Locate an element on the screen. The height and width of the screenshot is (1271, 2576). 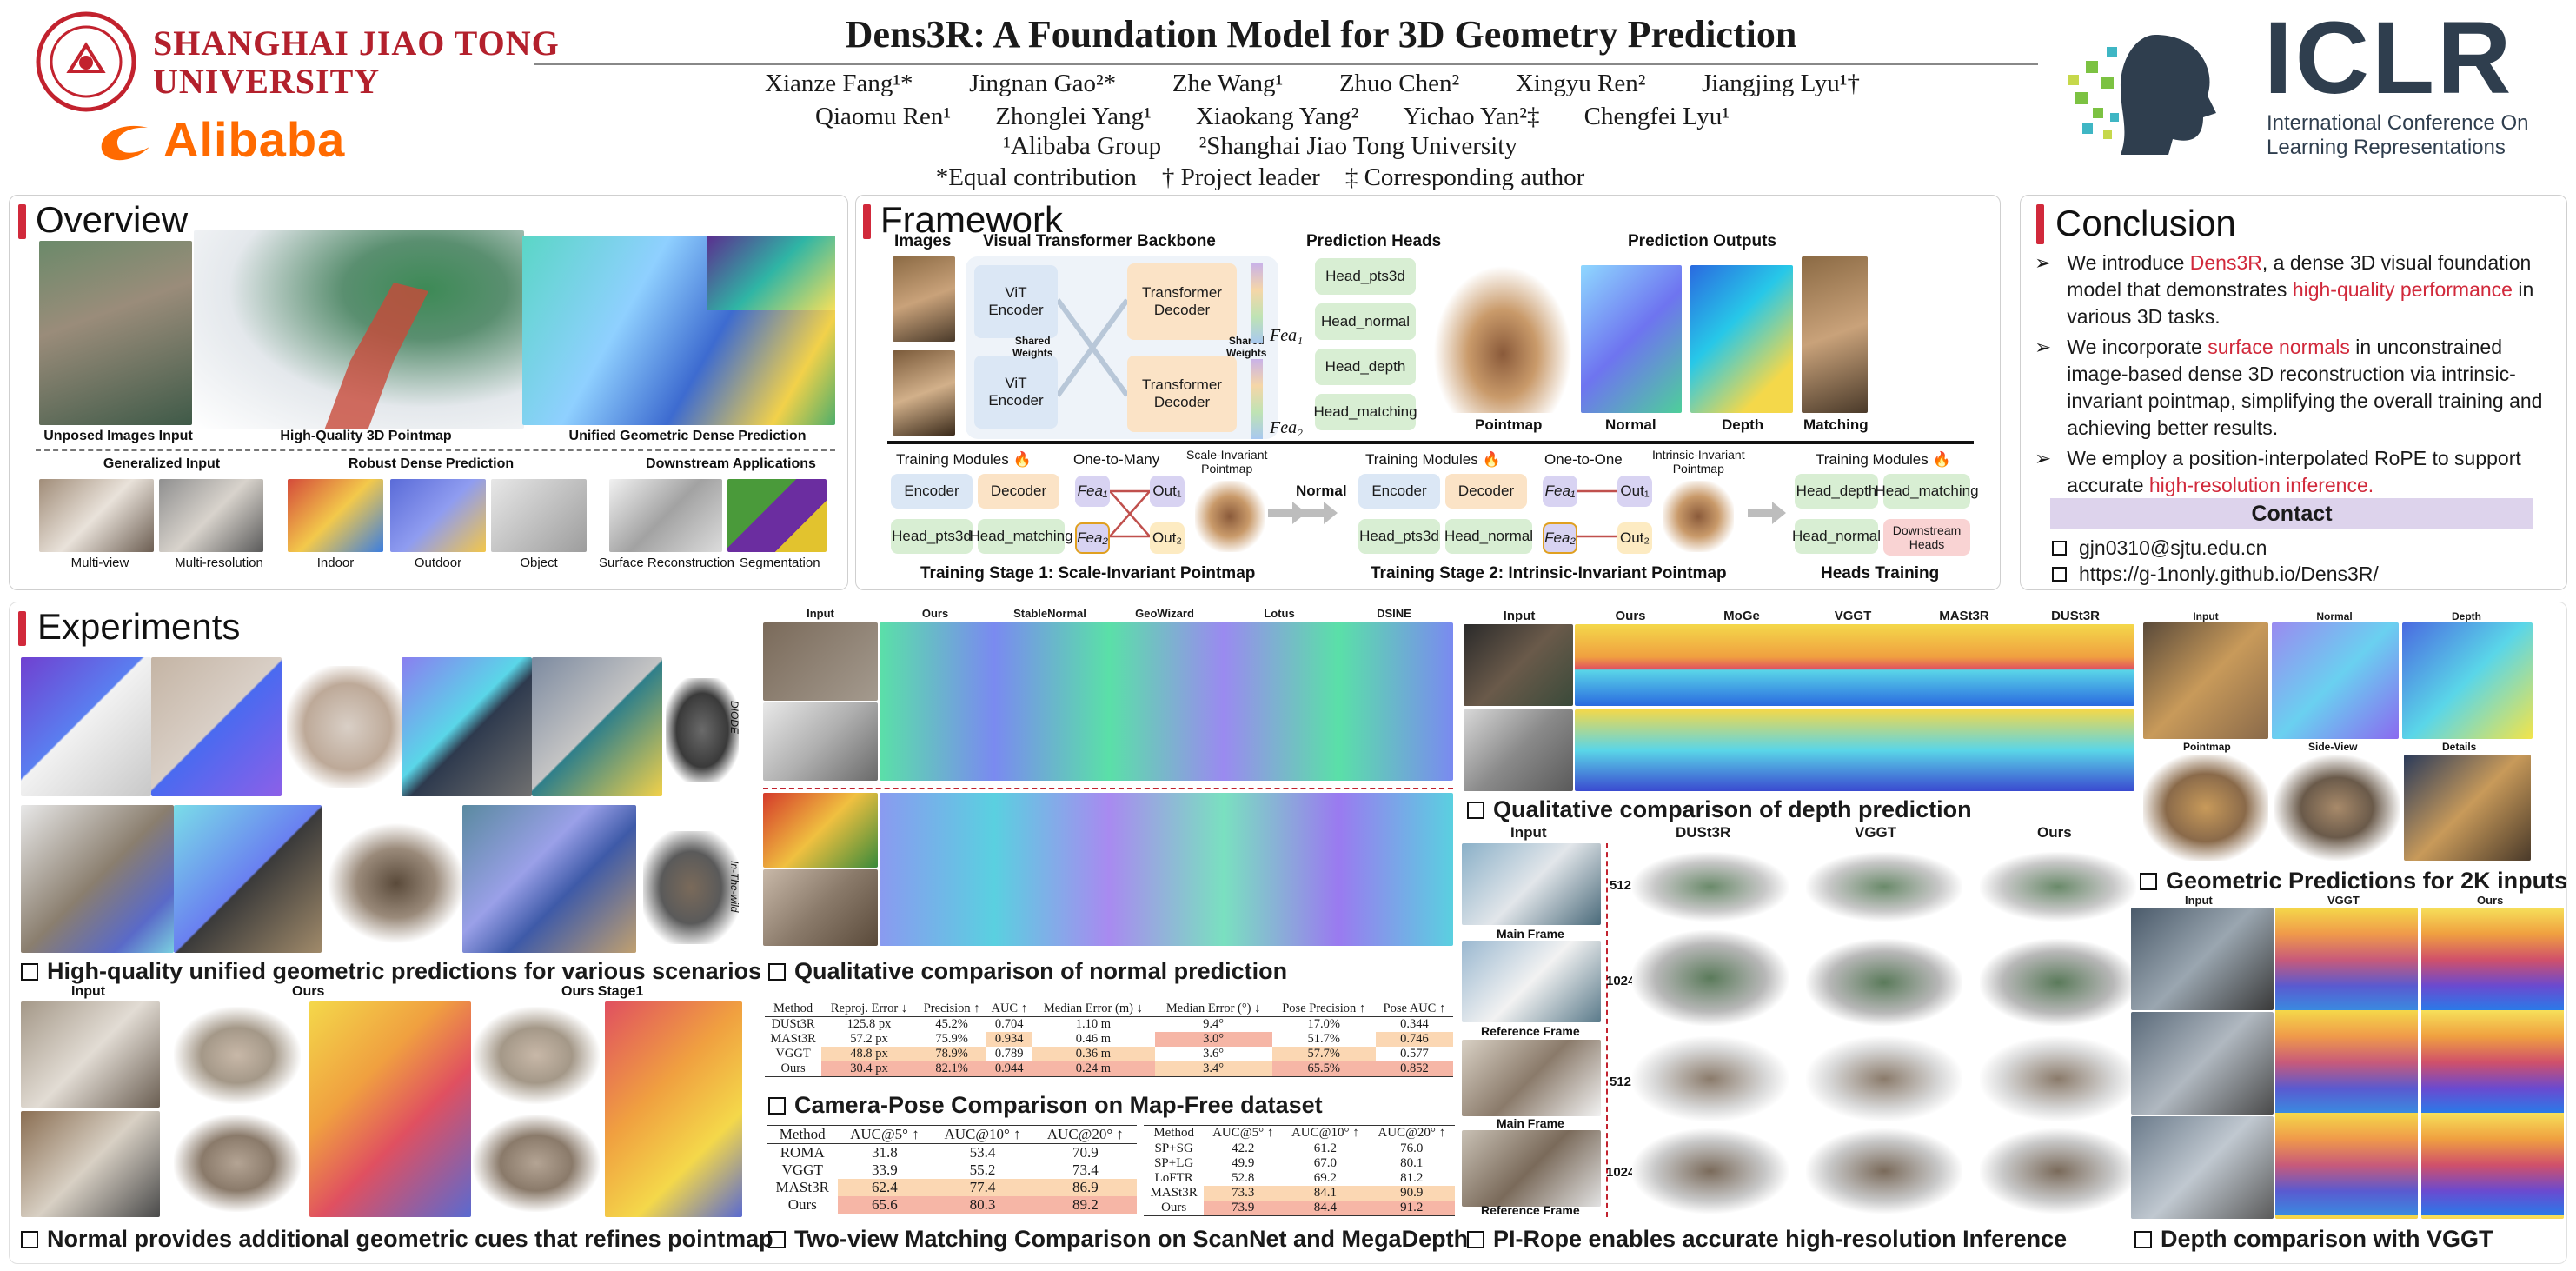
td: 30.4 px is located at coordinates (869, 1069).